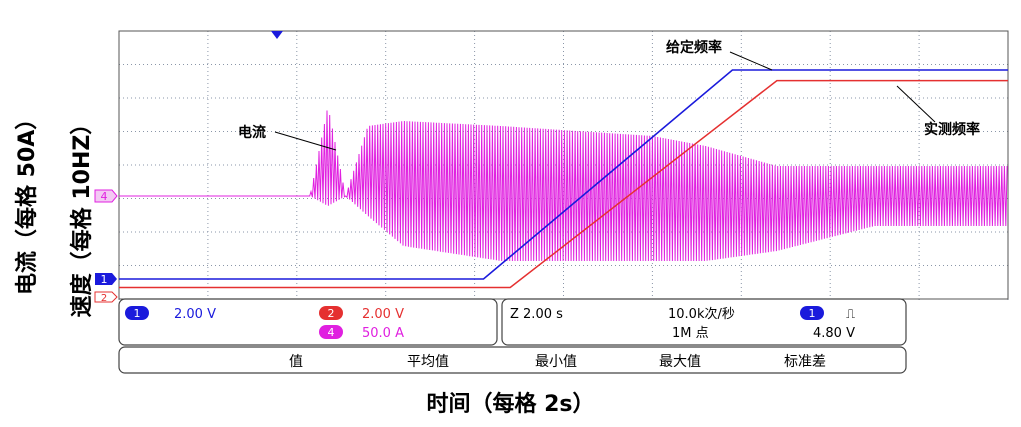 This screenshot has width=1021, height=427. What do you see at coordinates (331, 332) in the screenshot?
I see `ch4-badge` at bounding box center [331, 332].